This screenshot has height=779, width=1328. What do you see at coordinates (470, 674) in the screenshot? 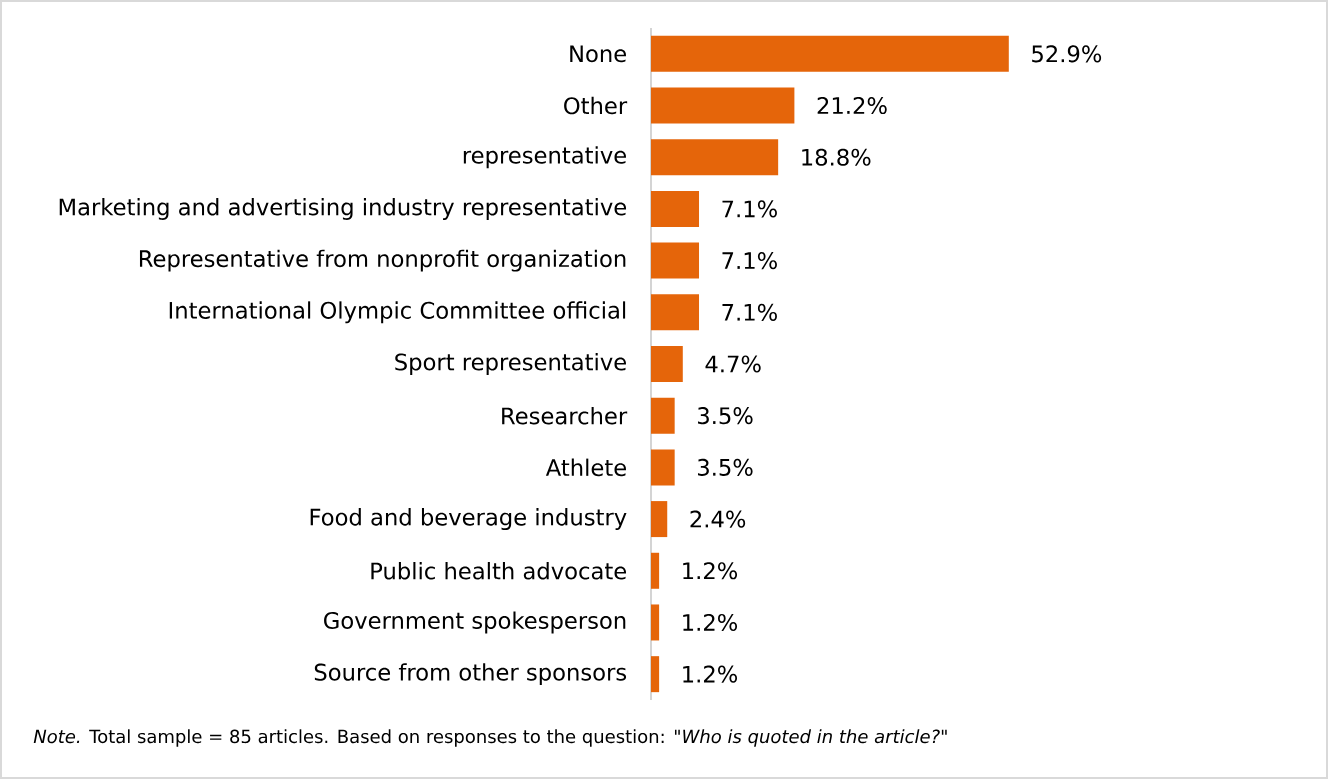
I see `y-tick-label: Source from other sponsors` at bounding box center [470, 674].